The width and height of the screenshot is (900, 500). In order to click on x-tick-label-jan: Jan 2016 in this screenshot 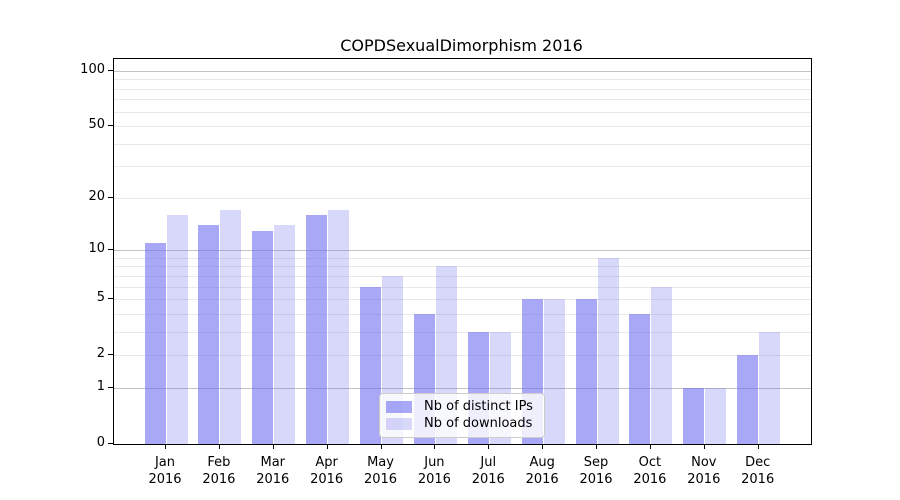, I will do `click(165, 471)`.